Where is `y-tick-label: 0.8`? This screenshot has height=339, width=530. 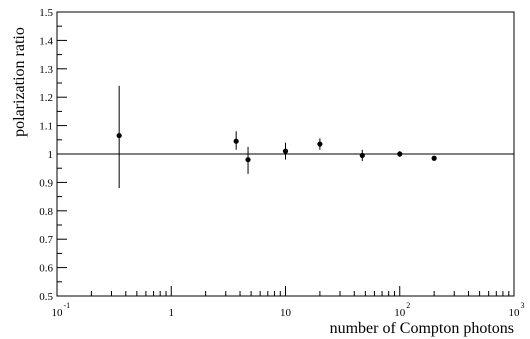
y-tick-label: 0.8 is located at coordinates (46, 212).